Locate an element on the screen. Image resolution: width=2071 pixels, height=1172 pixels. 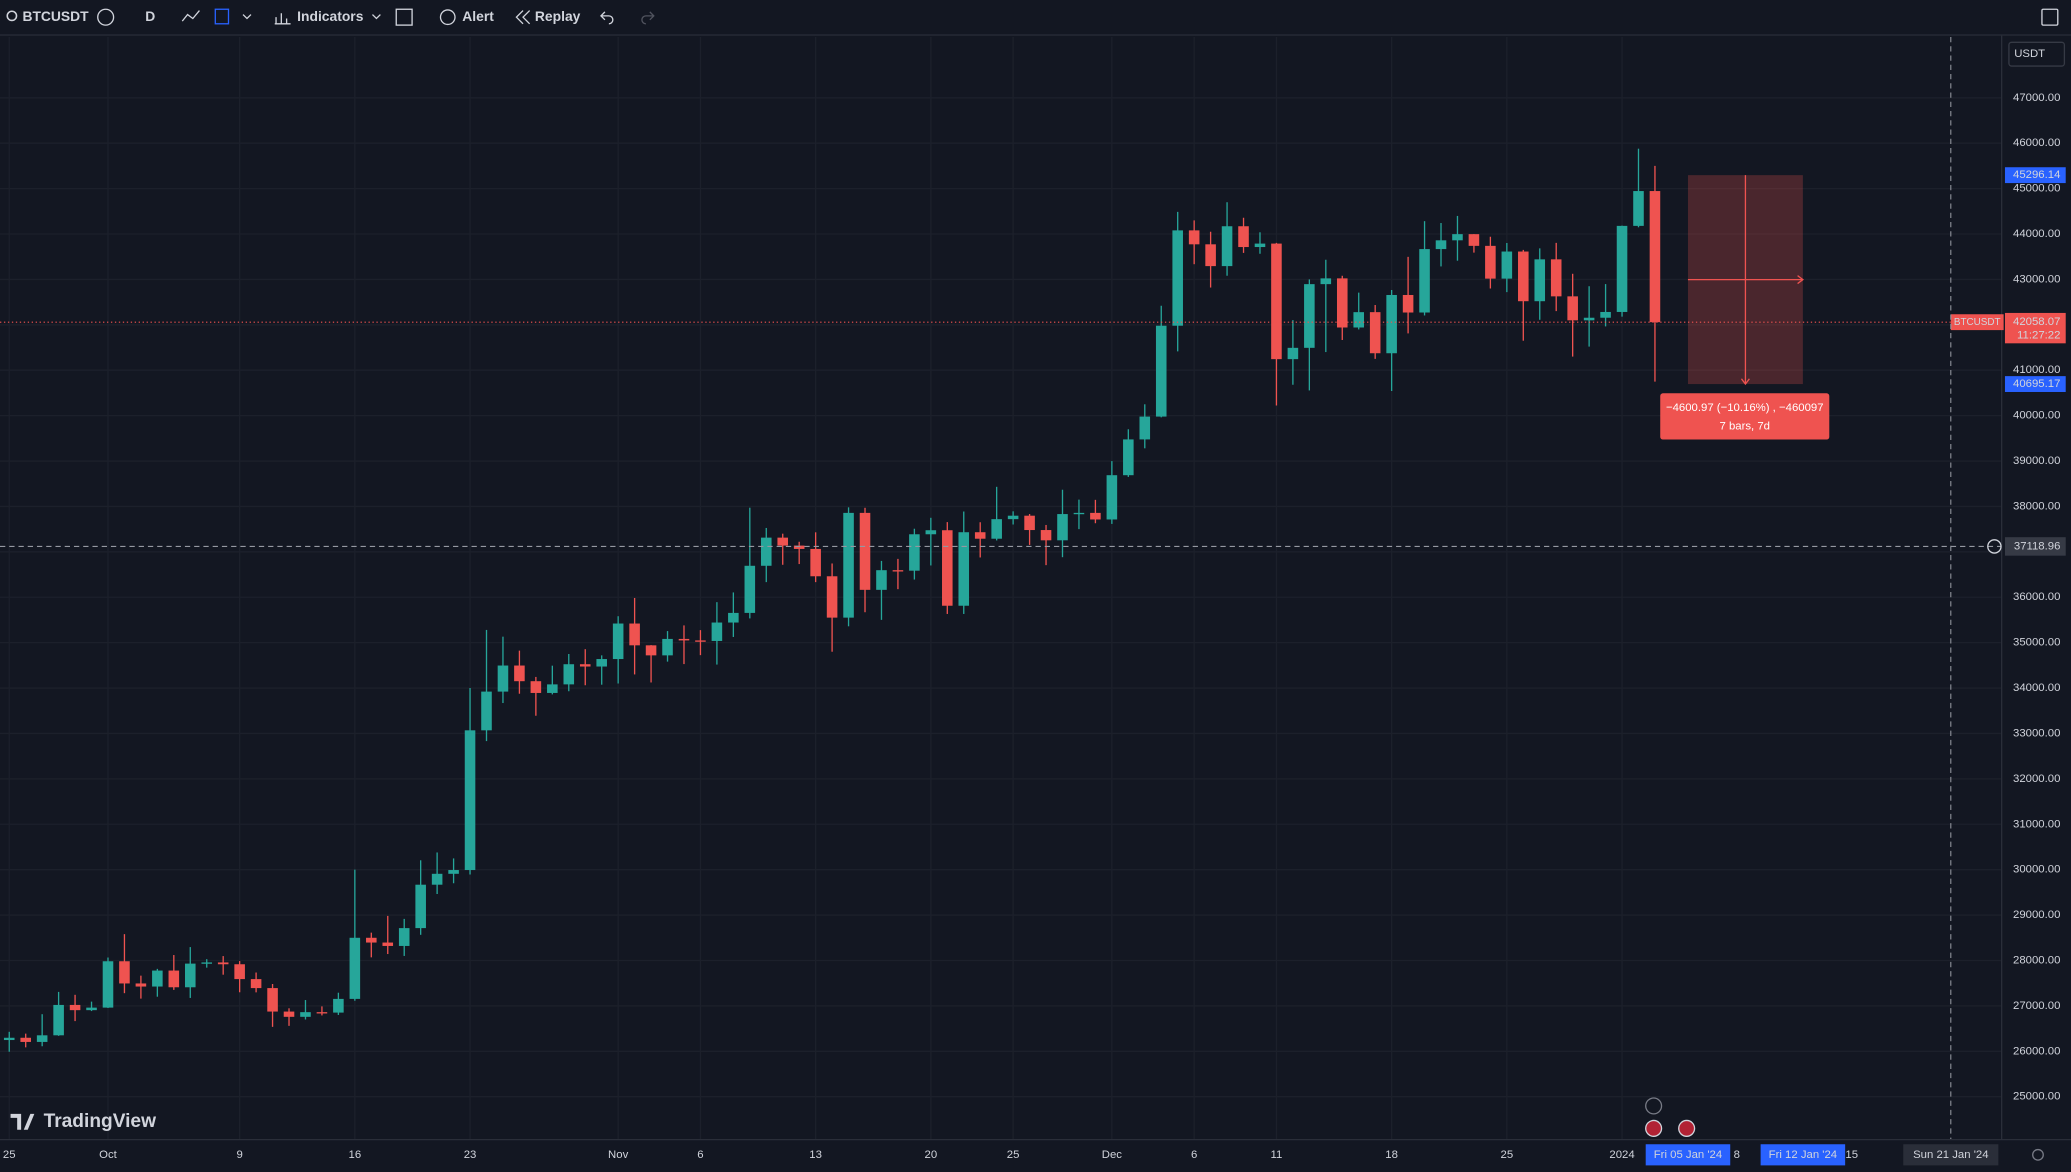
price-tag-bg is located at coordinates (1977, 322).